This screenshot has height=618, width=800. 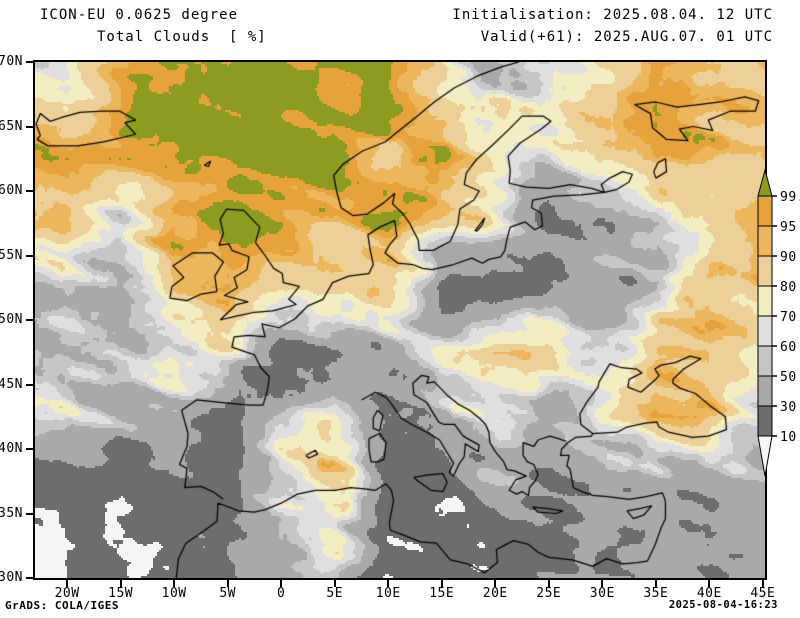 I want to click on colorbar-tick-label: 70, so click(x=788, y=317).